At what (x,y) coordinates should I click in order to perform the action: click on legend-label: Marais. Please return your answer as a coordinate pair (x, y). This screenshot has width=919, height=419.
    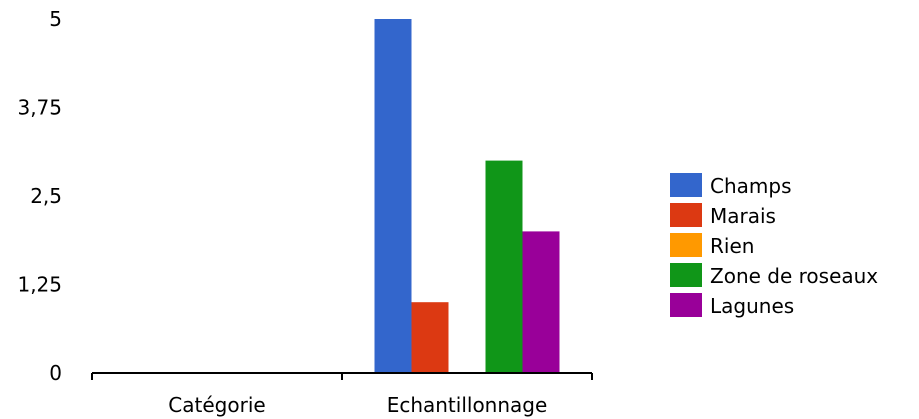
    Looking at the image, I should click on (743, 216).